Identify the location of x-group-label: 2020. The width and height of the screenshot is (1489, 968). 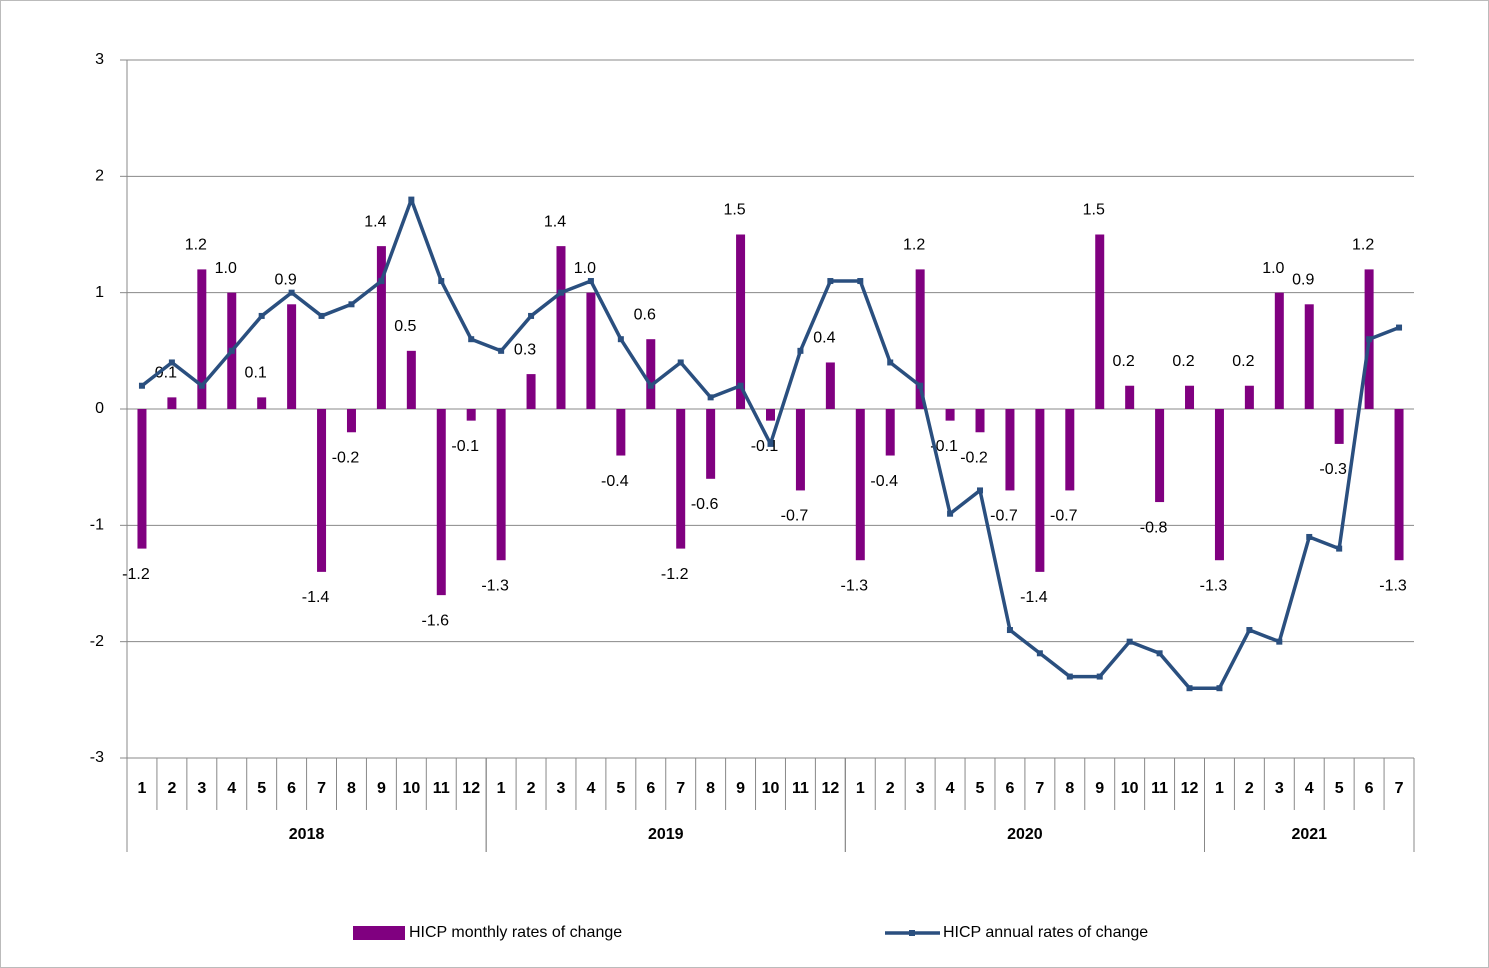
(1025, 834).